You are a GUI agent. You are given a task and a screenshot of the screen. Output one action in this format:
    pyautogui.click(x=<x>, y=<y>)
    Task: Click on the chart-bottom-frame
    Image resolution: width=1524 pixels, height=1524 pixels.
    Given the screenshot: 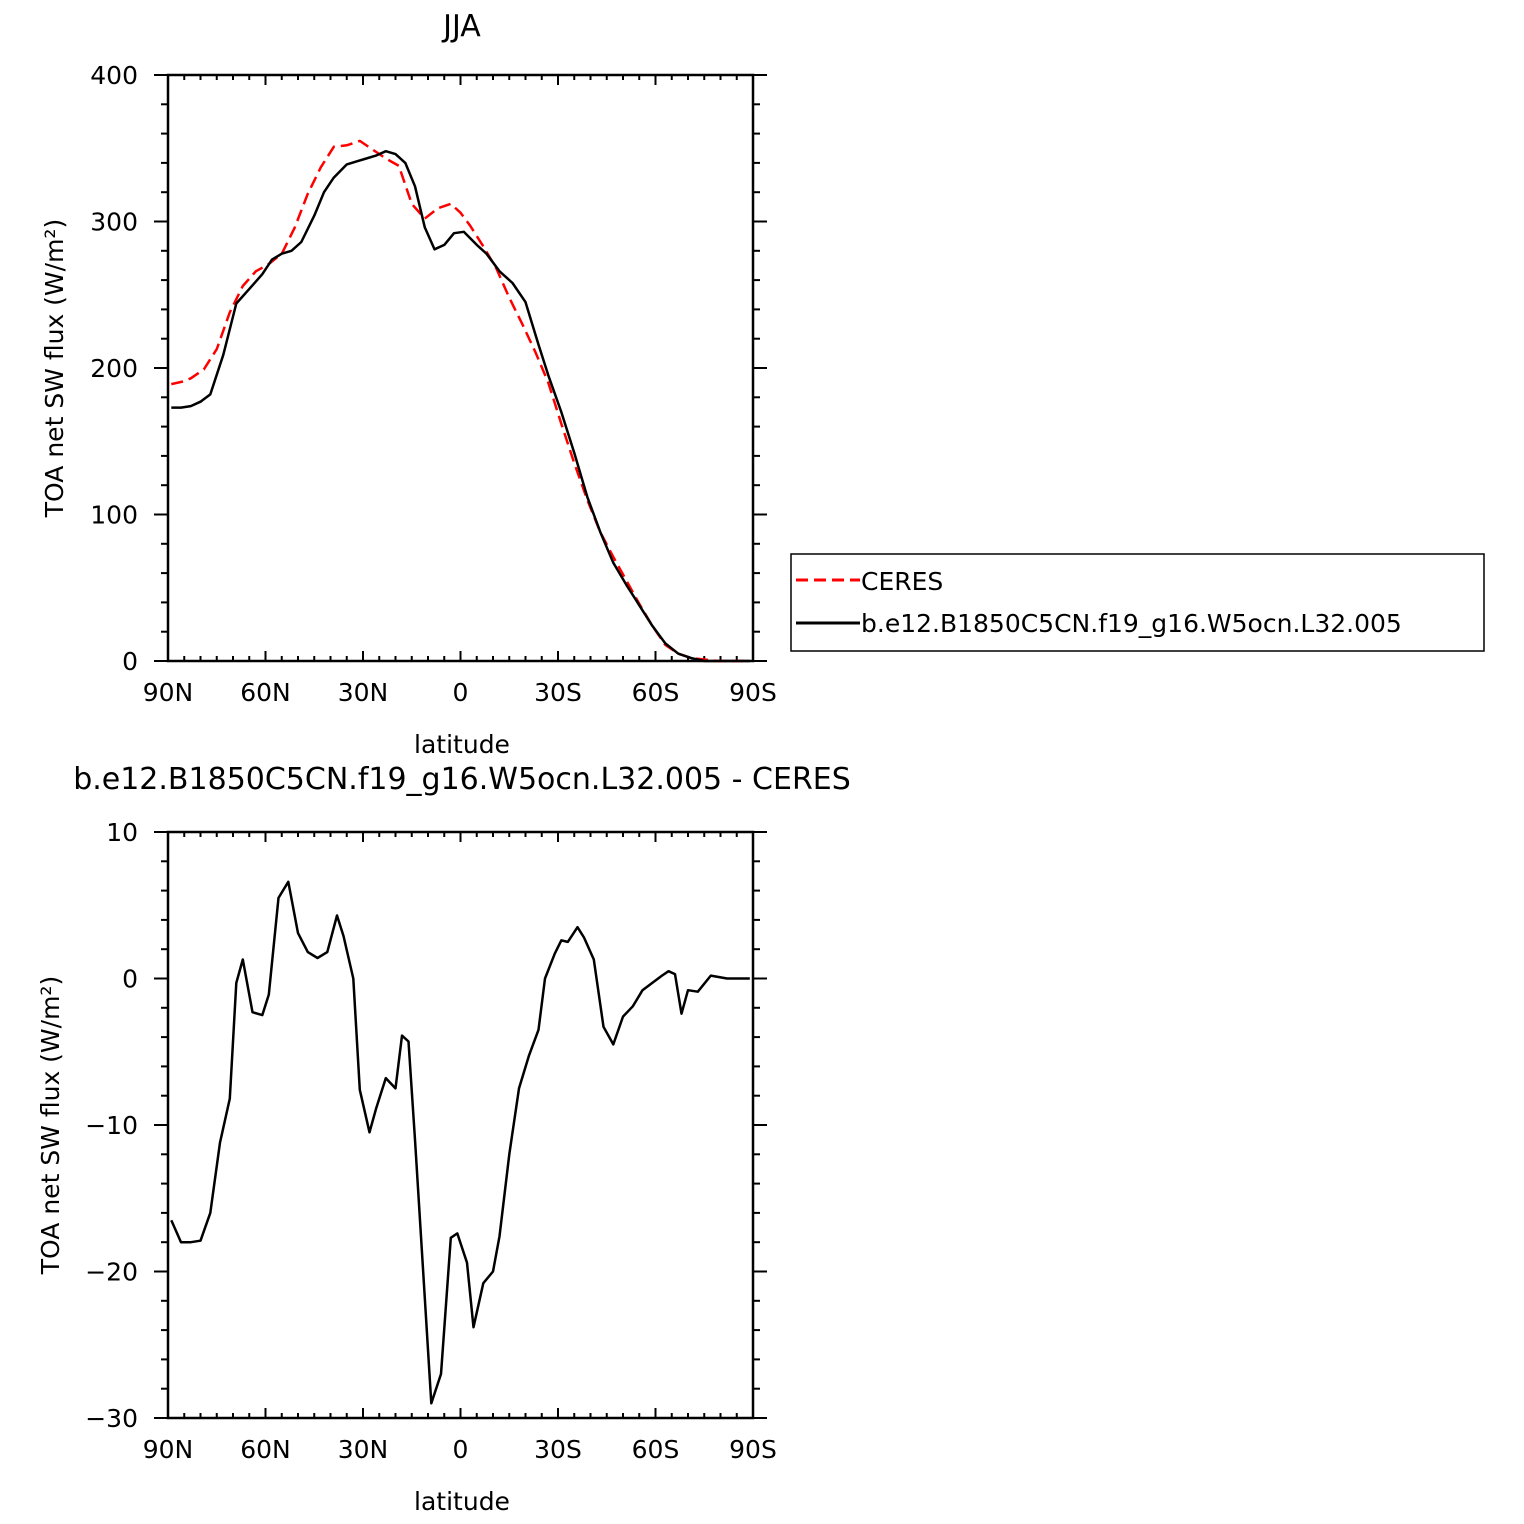 What is the action you would take?
    pyautogui.click(x=460, y=1125)
    